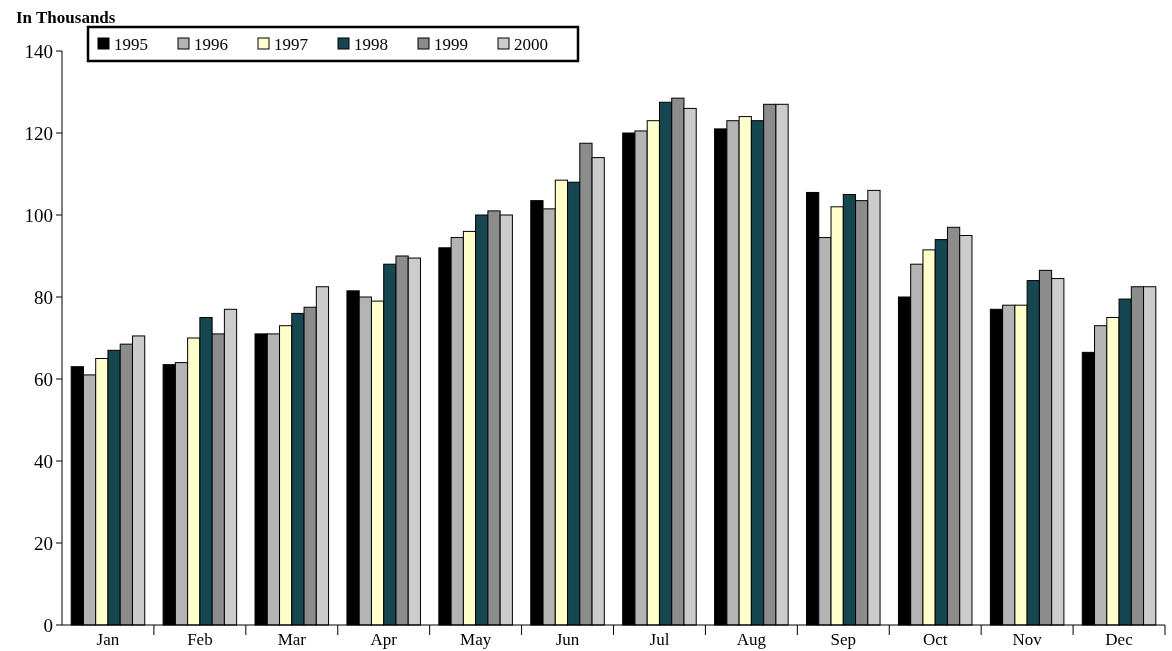 This screenshot has width=1172, height=651. What do you see at coordinates (1027, 639) in the screenshot?
I see `x-tick-label: Nov` at bounding box center [1027, 639].